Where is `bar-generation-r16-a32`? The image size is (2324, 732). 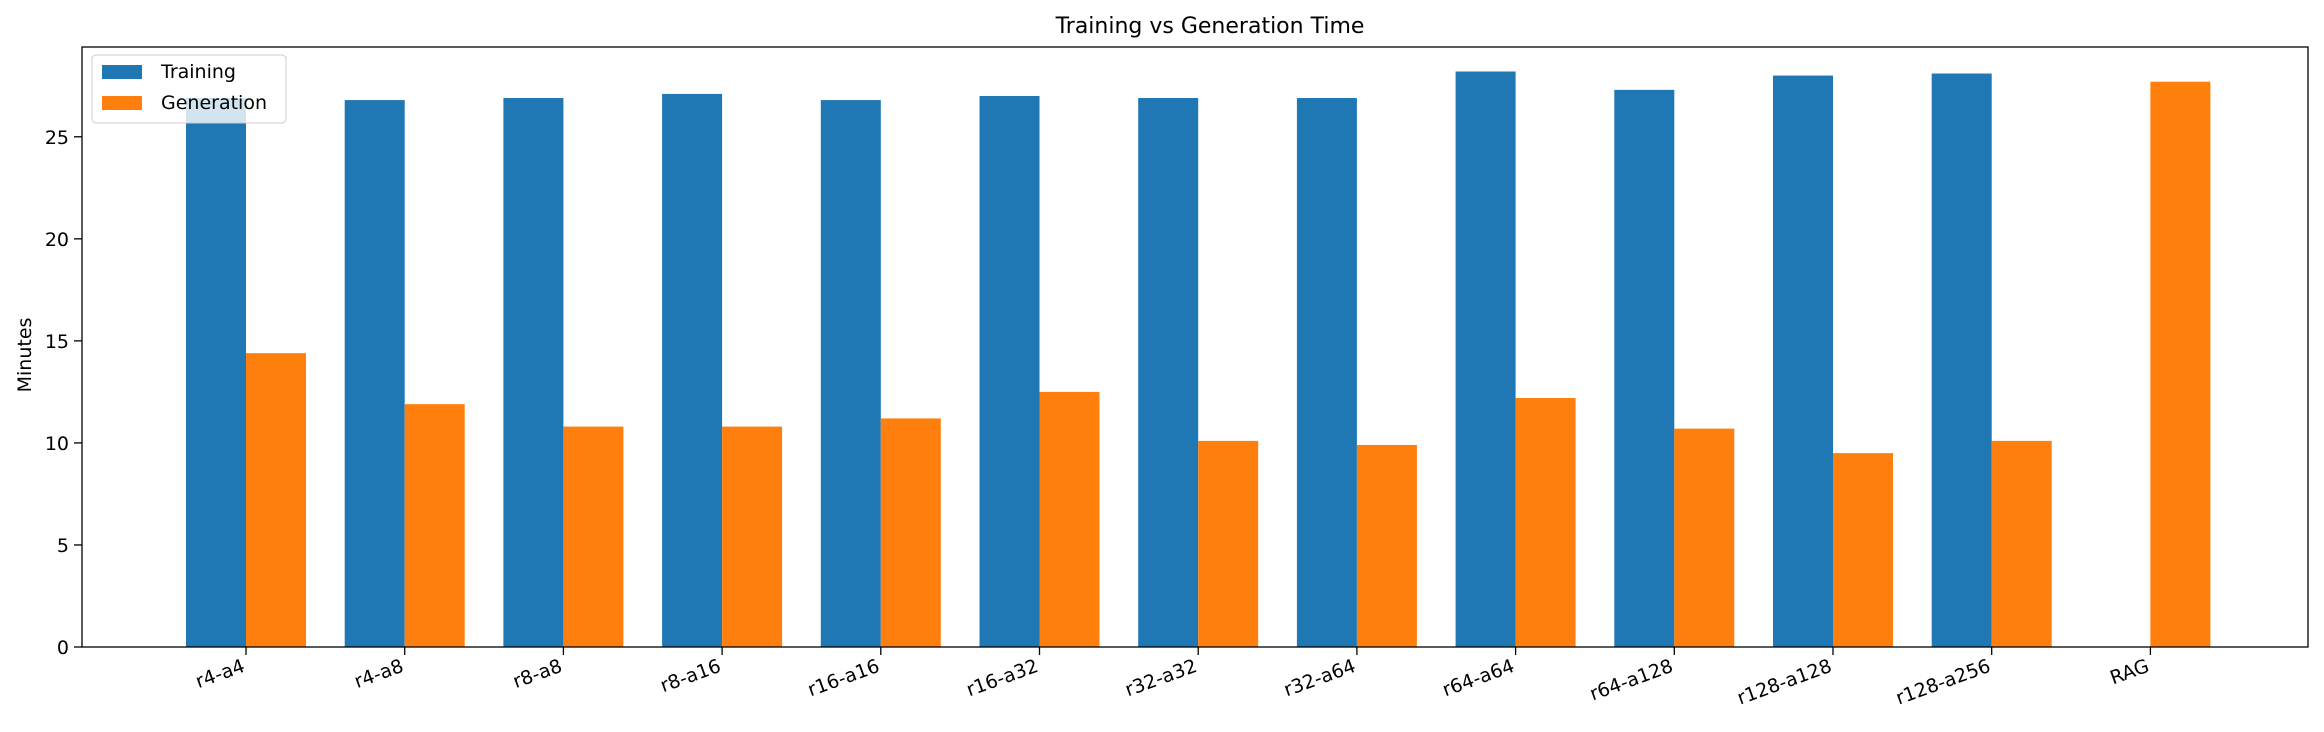 bar-generation-r16-a32 is located at coordinates (1069, 519).